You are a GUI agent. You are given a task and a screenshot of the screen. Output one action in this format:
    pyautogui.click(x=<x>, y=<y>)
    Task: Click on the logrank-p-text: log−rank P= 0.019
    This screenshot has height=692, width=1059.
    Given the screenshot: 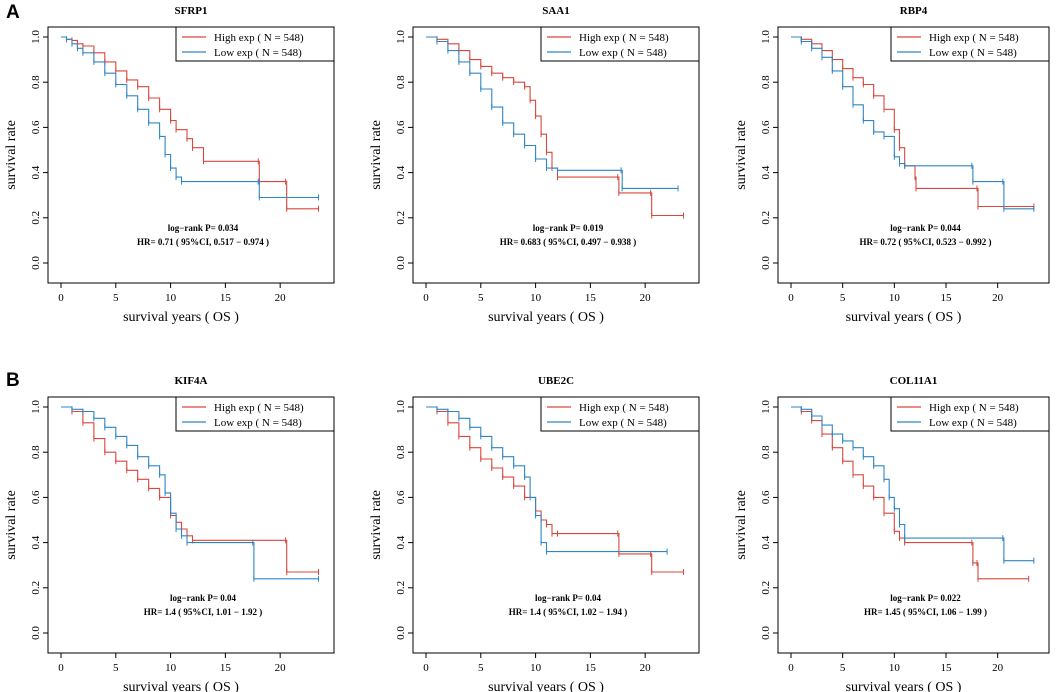 What is the action you would take?
    pyautogui.click(x=568, y=228)
    